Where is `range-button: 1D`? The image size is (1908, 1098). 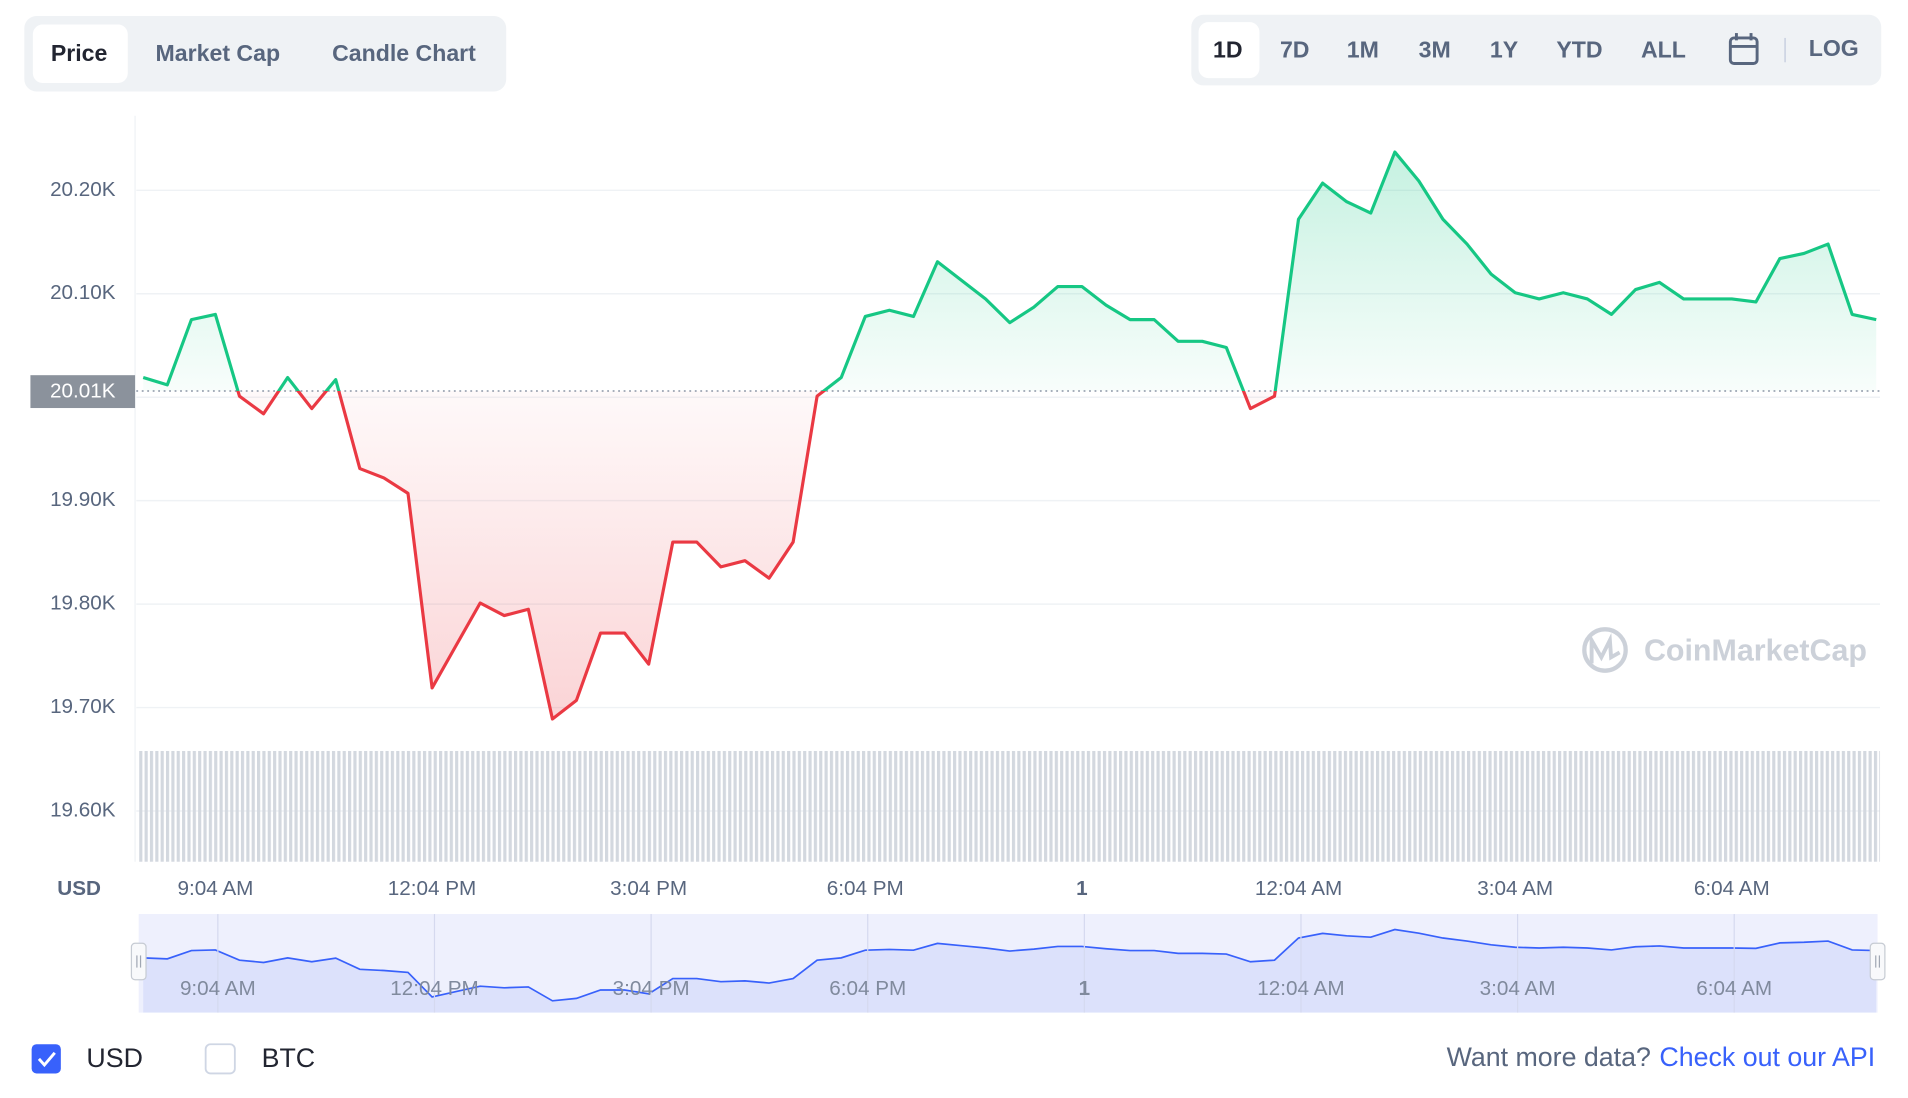 range-button: 1D is located at coordinates (1228, 49).